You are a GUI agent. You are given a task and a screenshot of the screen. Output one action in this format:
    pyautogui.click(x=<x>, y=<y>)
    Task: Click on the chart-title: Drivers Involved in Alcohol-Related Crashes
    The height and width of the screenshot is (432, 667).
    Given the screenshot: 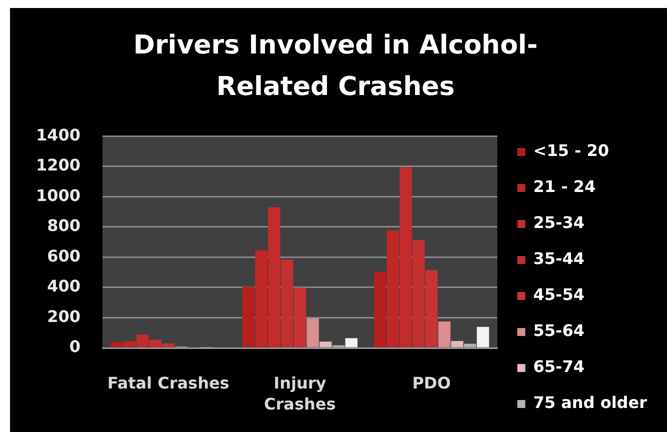 What is the action you would take?
    pyautogui.click(x=335, y=66)
    